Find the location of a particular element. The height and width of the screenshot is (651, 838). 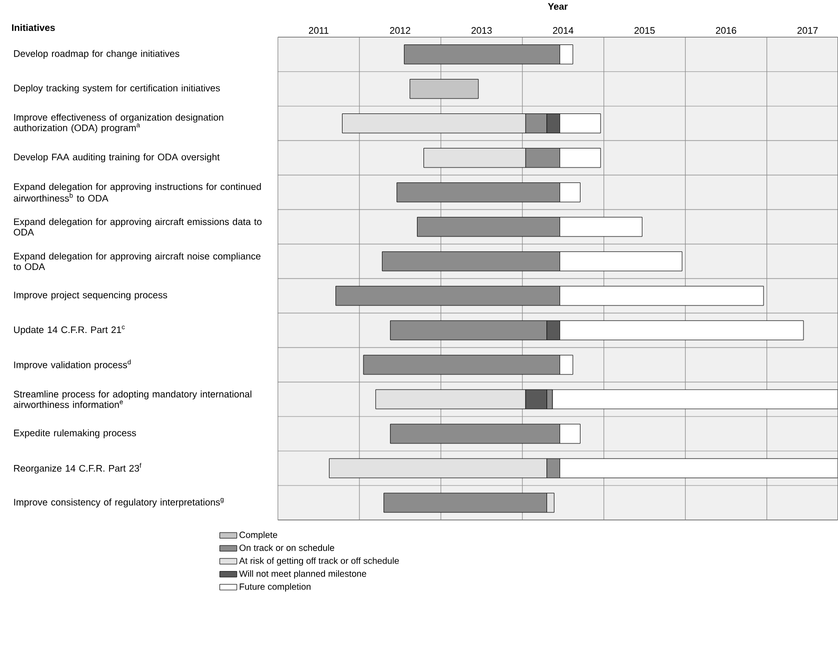

x-tick-label: 2014 is located at coordinates (563, 30).